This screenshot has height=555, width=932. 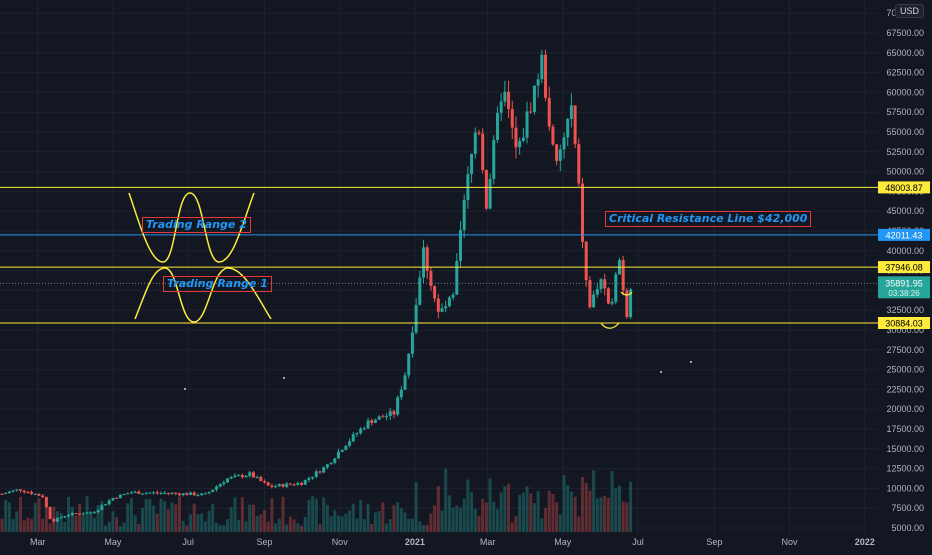 What do you see at coordinates (905, 488) in the screenshot?
I see `y-tick-label: 10000.00` at bounding box center [905, 488].